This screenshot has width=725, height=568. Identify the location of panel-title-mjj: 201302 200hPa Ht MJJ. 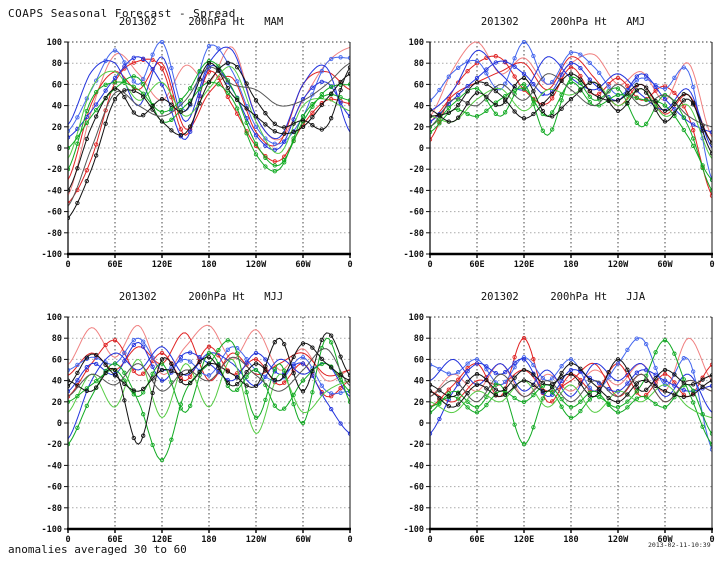
(201, 297).